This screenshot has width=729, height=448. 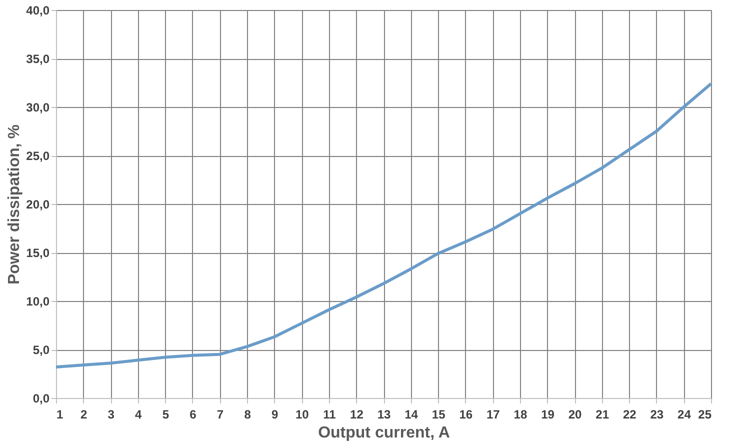 I want to click on x-tick-label: 24, so click(x=685, y=415).